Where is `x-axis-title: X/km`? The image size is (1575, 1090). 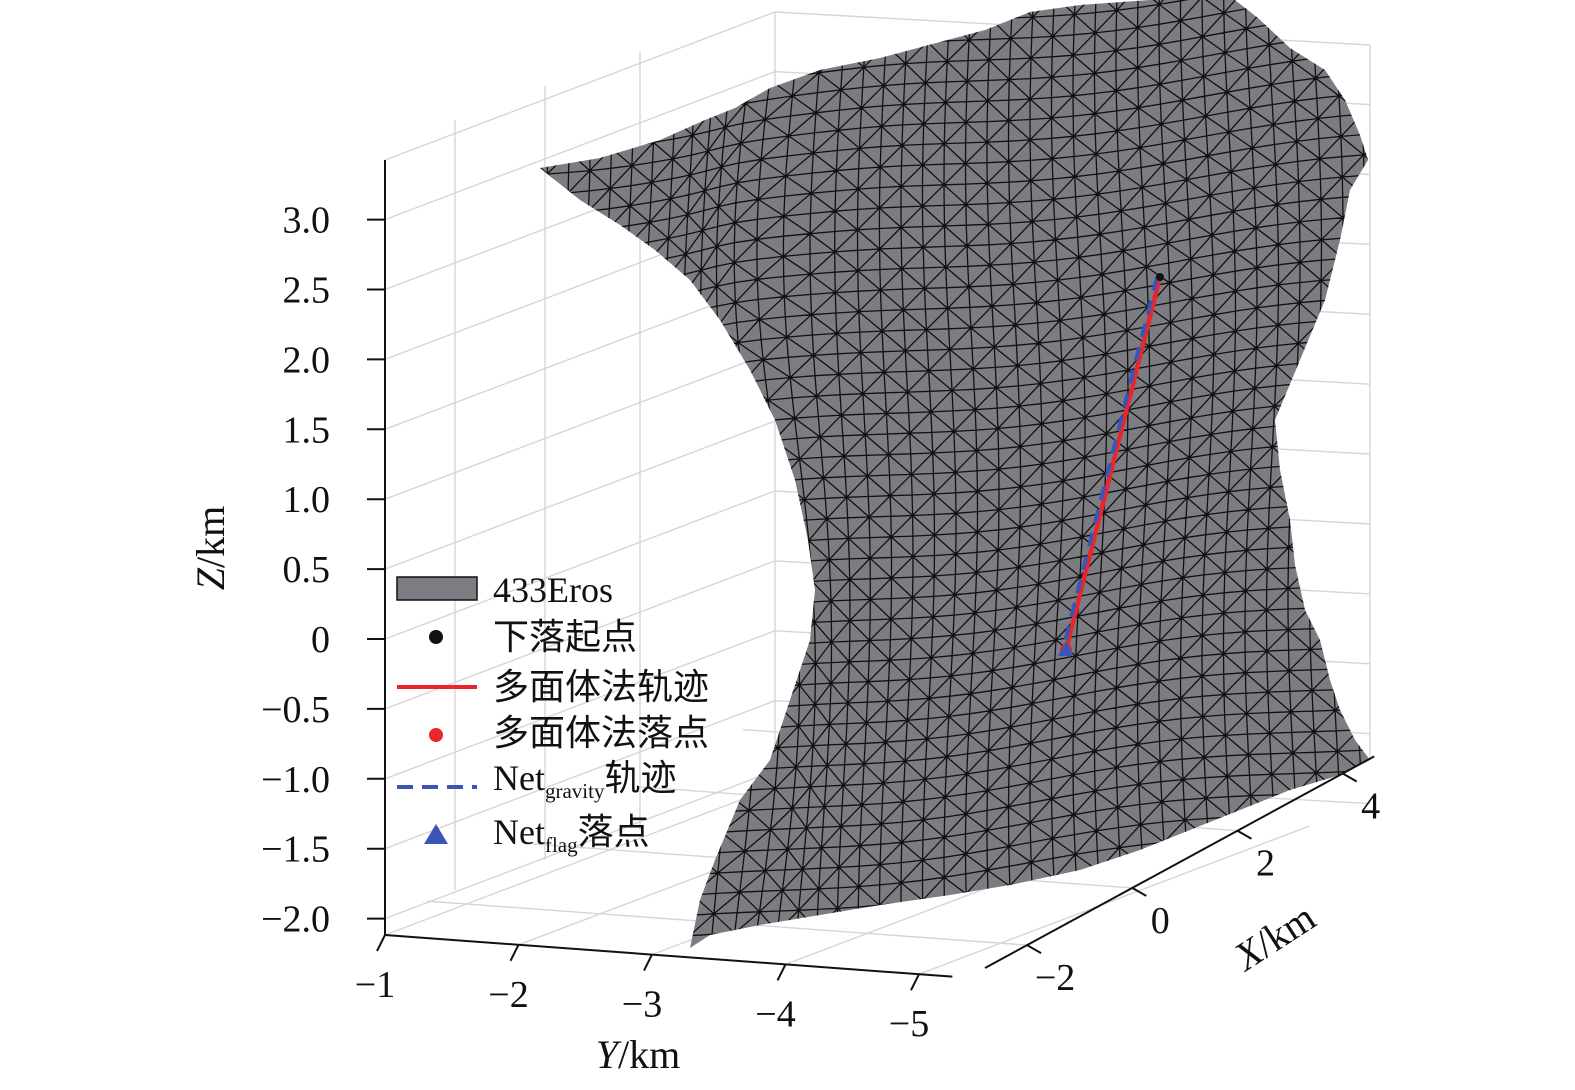
x-axis-title: X/km is located at coordinates (1273, 937).